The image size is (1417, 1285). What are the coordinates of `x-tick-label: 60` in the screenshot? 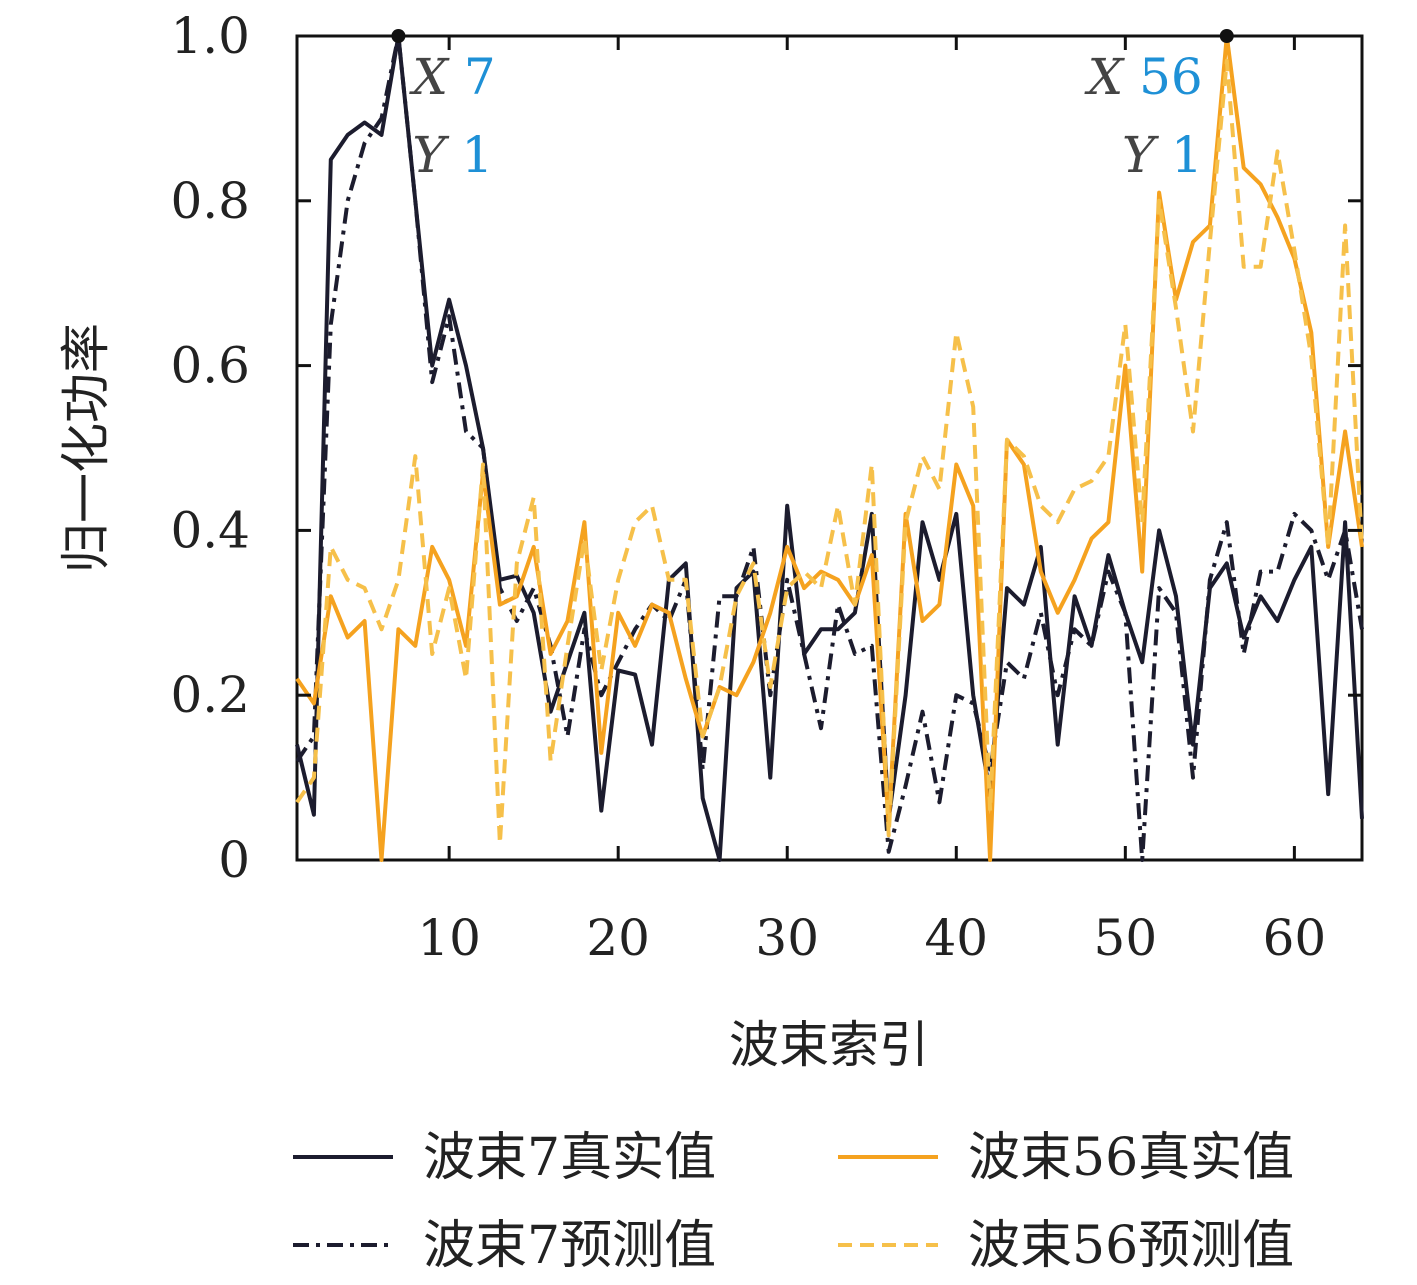 It's located at (1295, 938).